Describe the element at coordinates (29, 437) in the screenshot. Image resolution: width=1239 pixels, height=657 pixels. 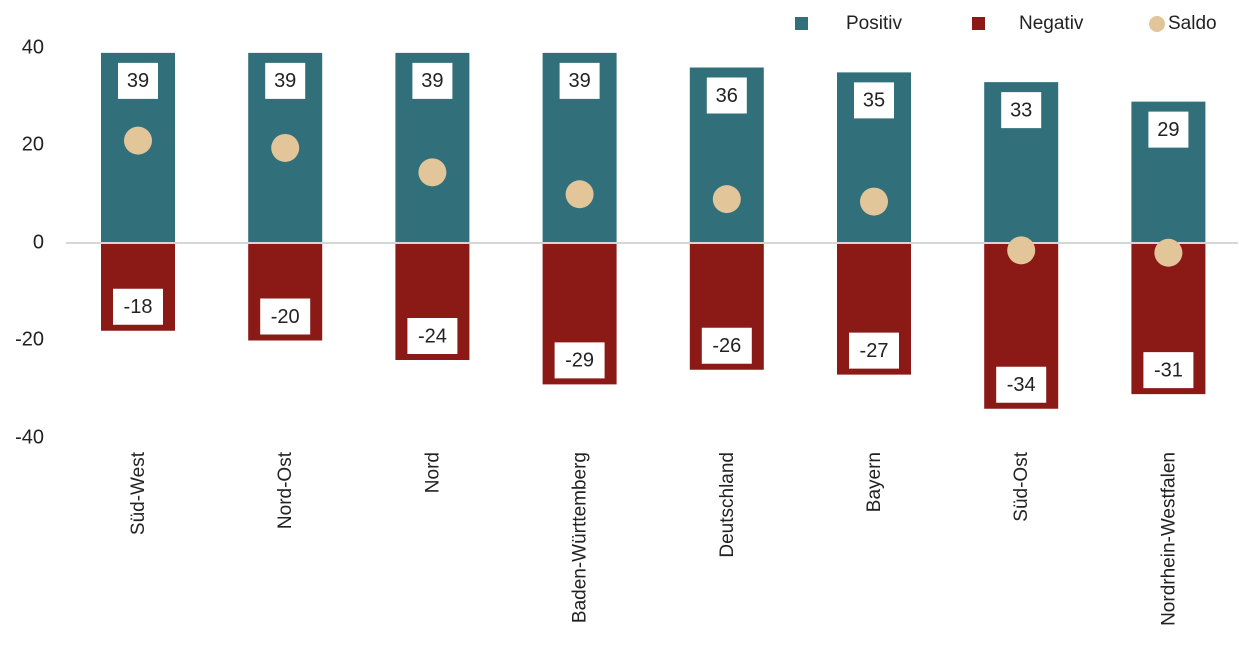
I see `y-tick-label: -40` at that location.